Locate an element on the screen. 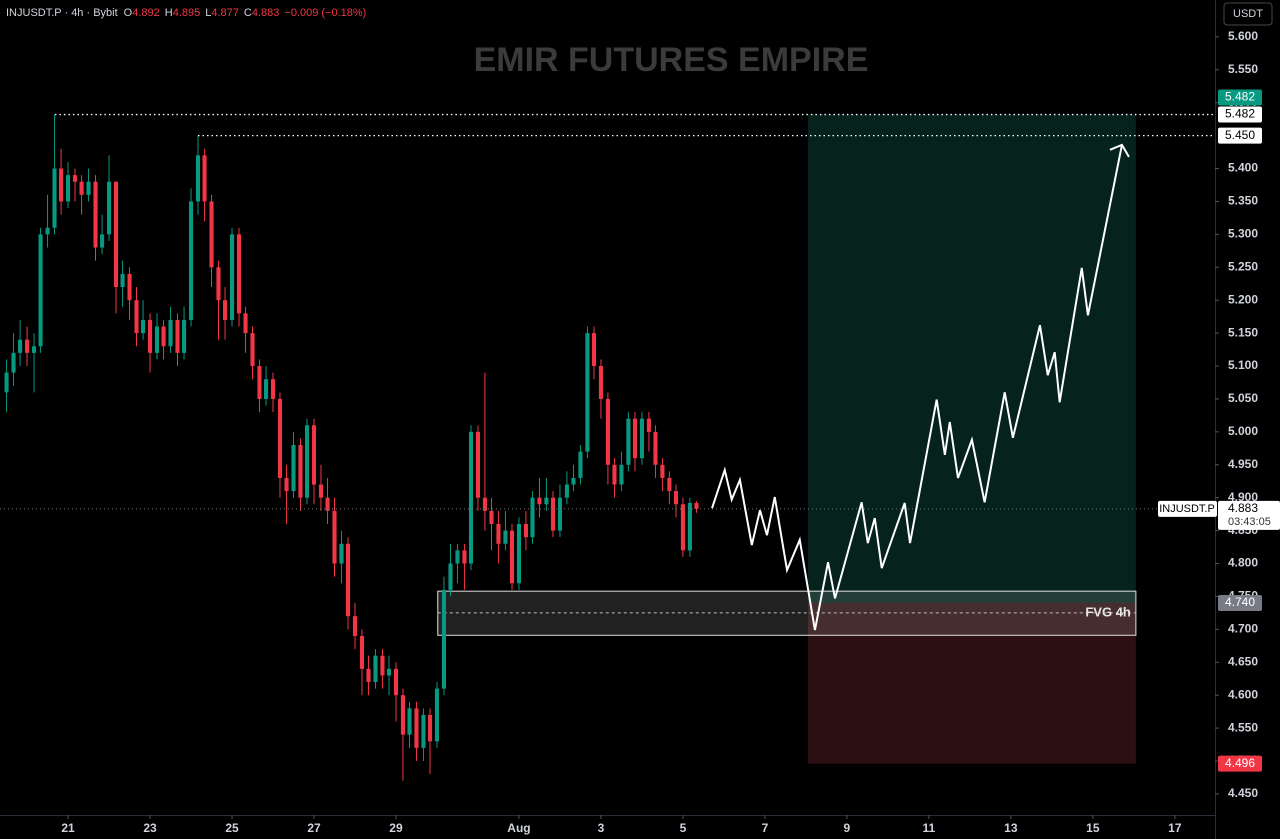  price-label: 5.482 is located at coordinates (1240, 97).